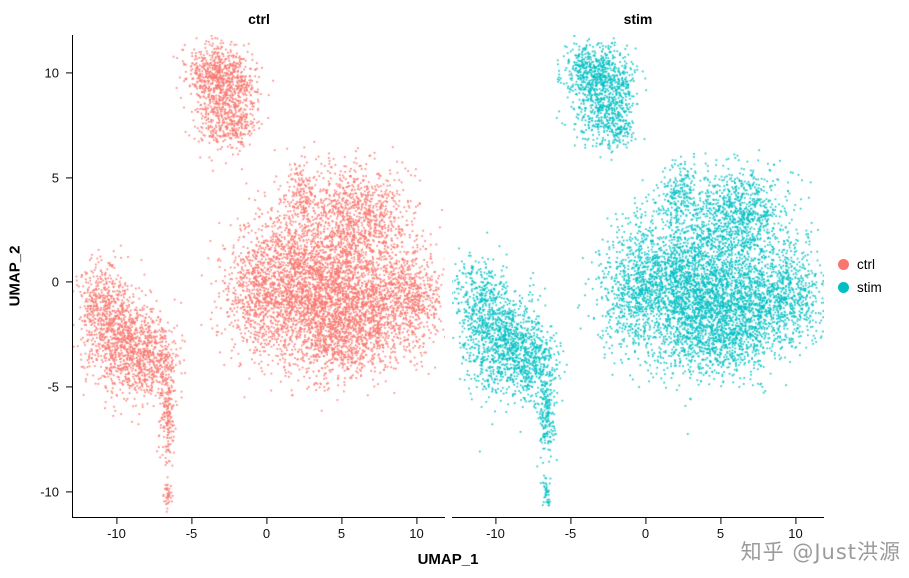  Describe the element at coordinates (51, 73) in the screenshot. I see `y-tick-label: 10` at that location.